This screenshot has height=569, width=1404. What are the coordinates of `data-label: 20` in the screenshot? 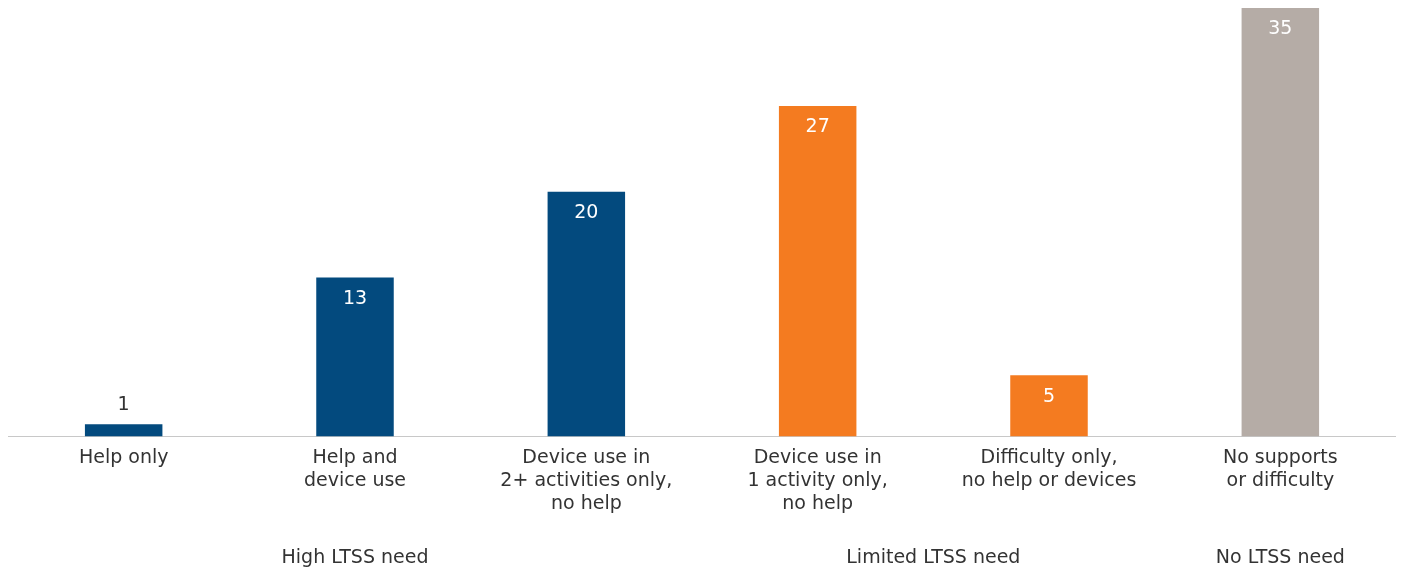 It's located at (586, 211).